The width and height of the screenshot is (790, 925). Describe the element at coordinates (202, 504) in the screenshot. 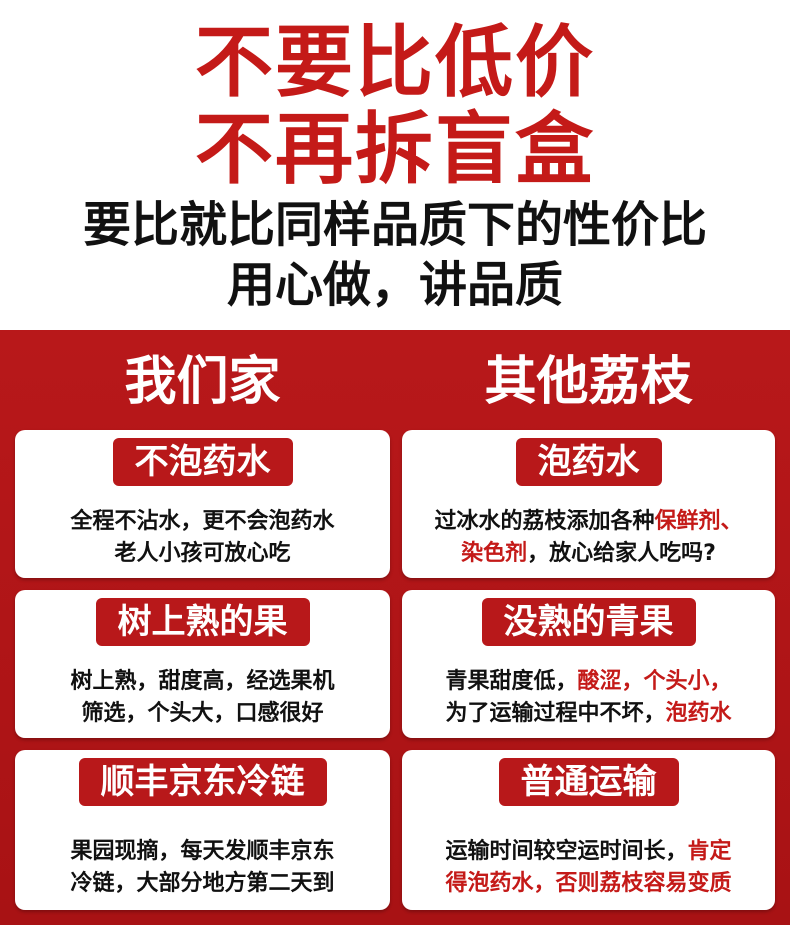

I see `our-card-no-chemicals: 不泡药水 全程不沾水，更不会泡药水 老人小孩可放心吃` at that location.